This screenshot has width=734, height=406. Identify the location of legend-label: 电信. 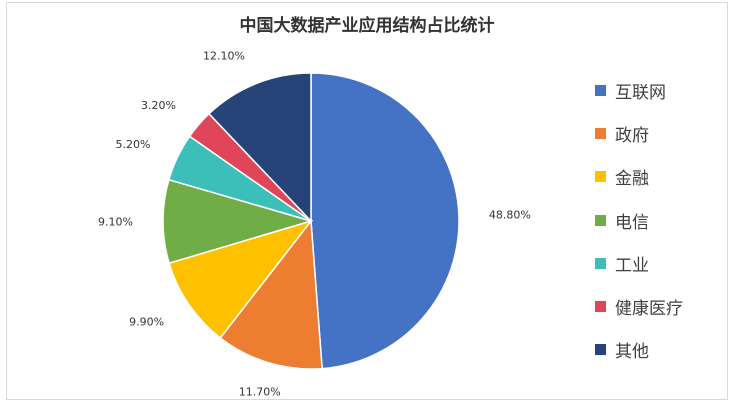
(632, 222).